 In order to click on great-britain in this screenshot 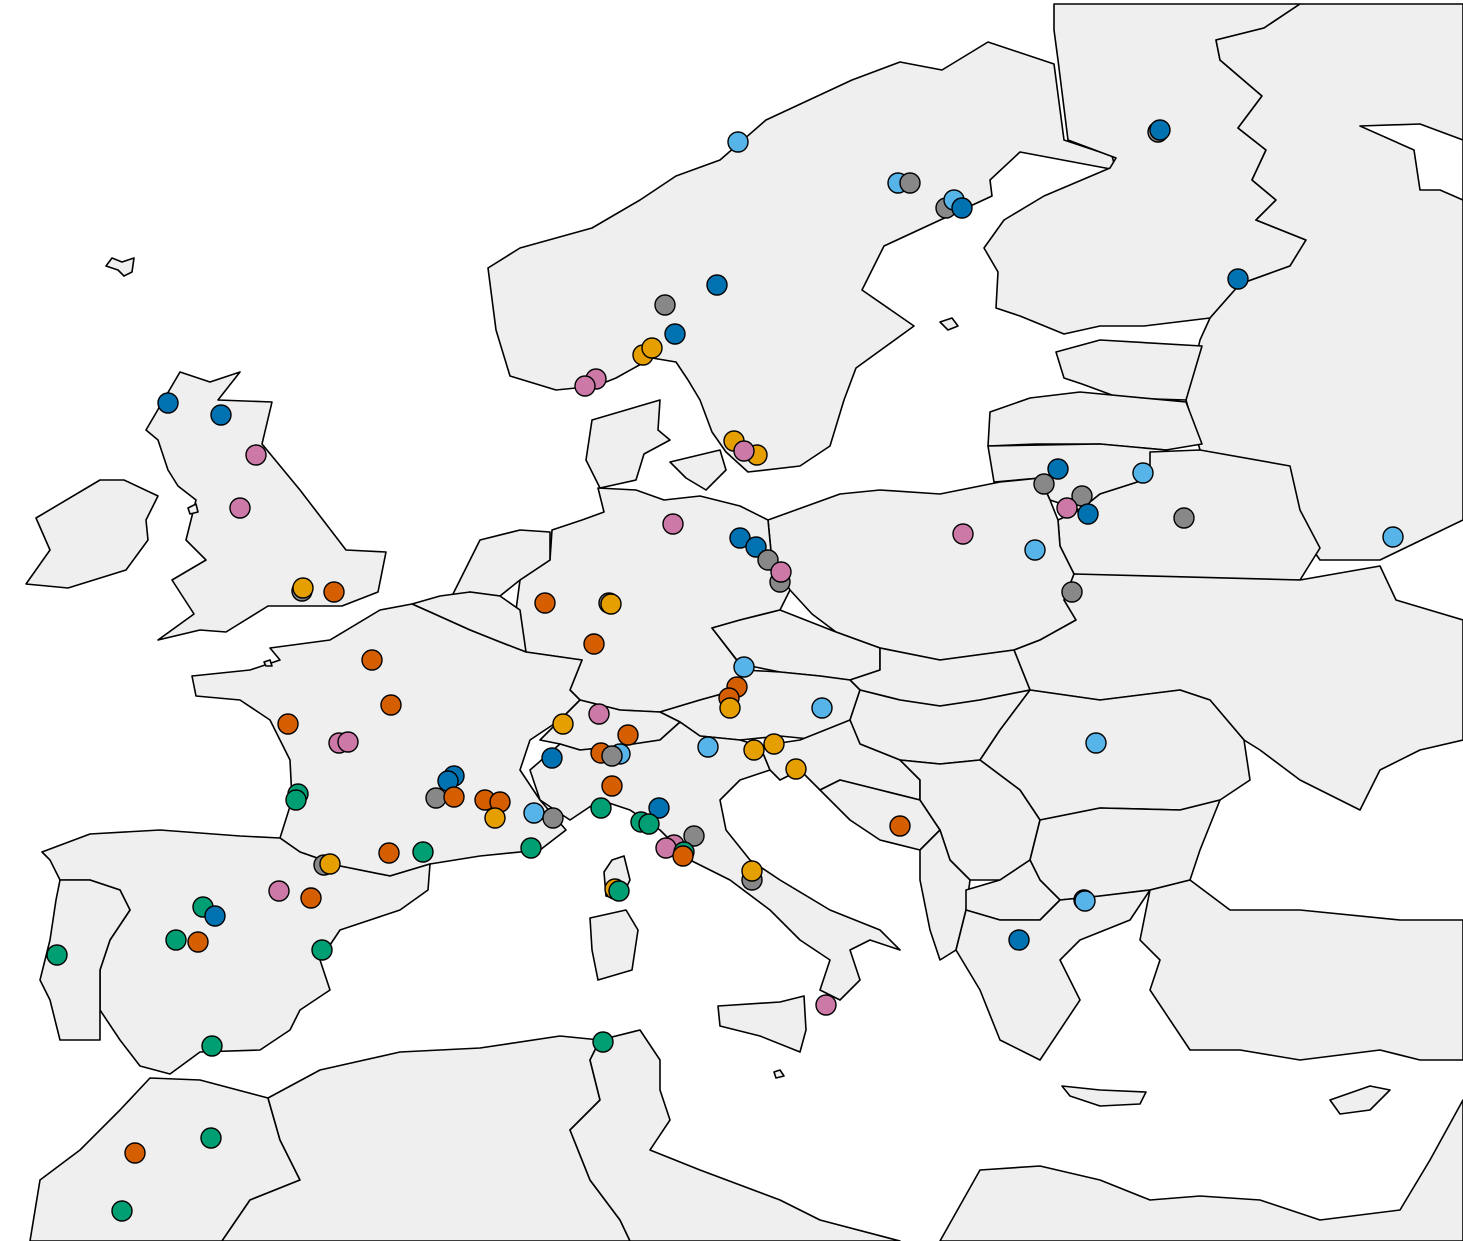, I will do `click(266, 506)`.